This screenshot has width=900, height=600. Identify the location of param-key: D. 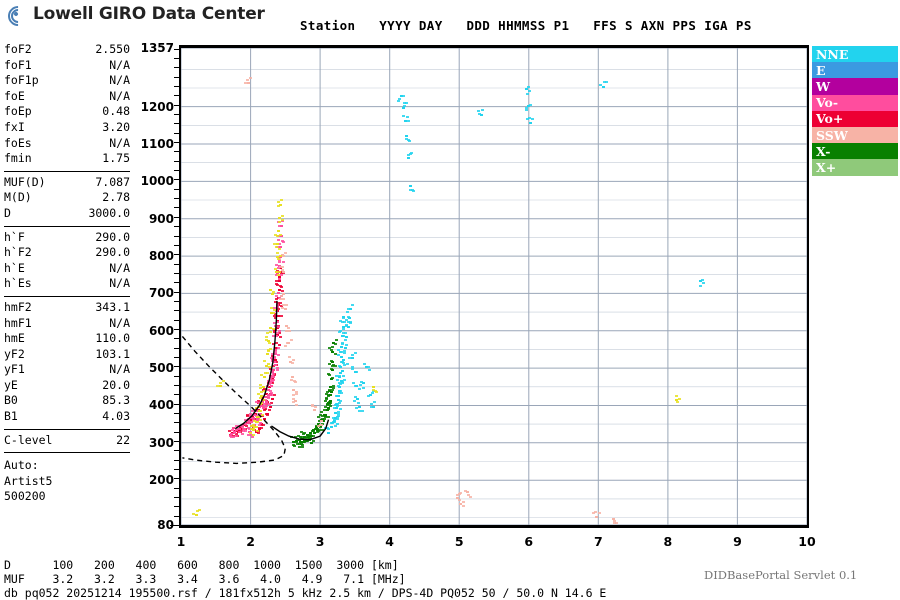
(7, 212).